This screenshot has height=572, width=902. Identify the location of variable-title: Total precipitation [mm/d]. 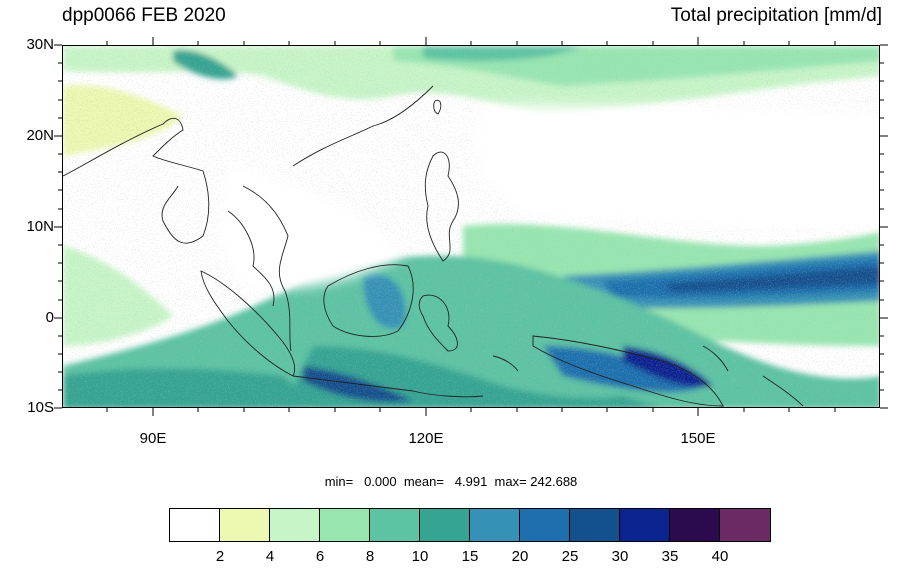
(776, 15).